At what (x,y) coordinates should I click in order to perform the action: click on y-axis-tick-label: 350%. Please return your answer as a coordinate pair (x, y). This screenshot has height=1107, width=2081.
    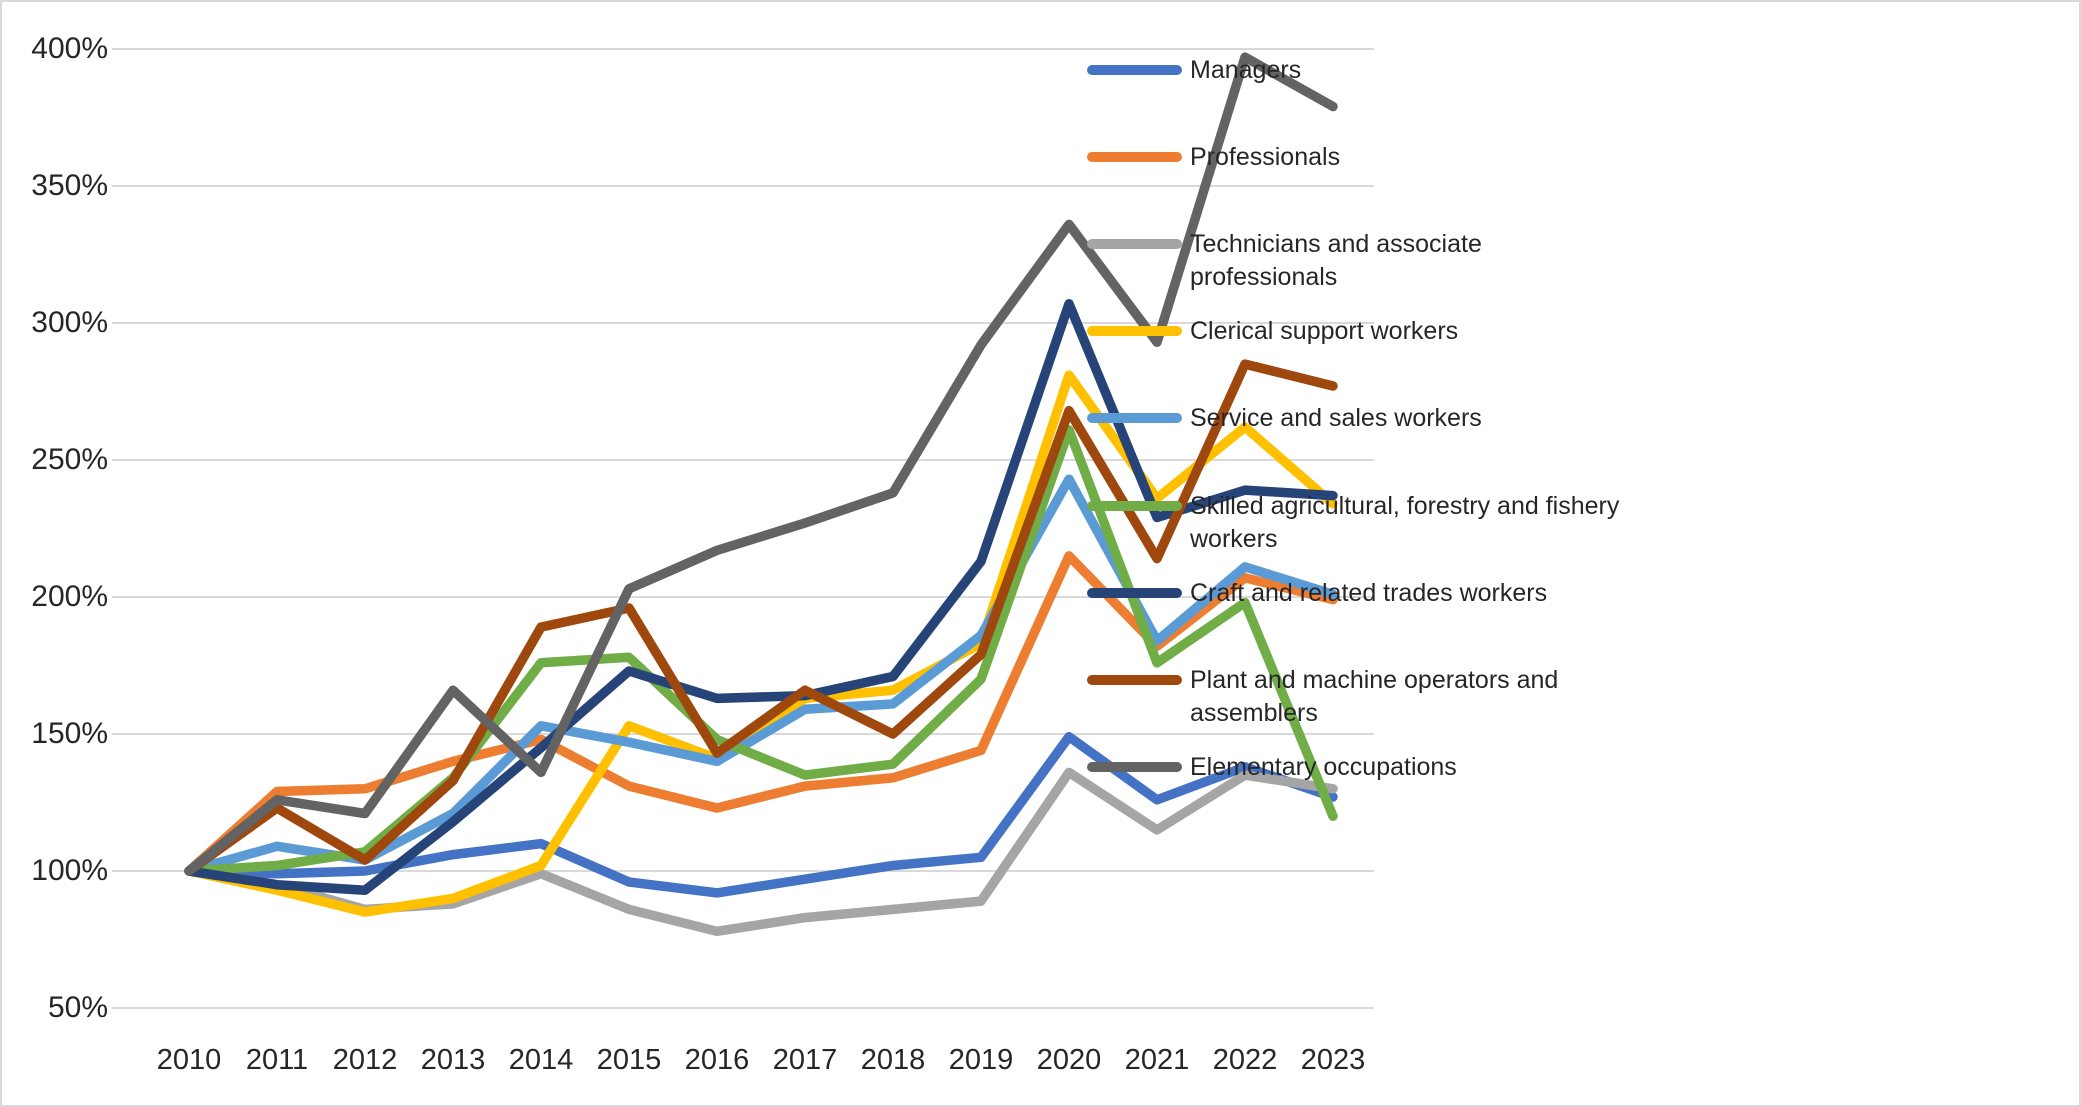
    Looking at the image, I should click on (69, 185).